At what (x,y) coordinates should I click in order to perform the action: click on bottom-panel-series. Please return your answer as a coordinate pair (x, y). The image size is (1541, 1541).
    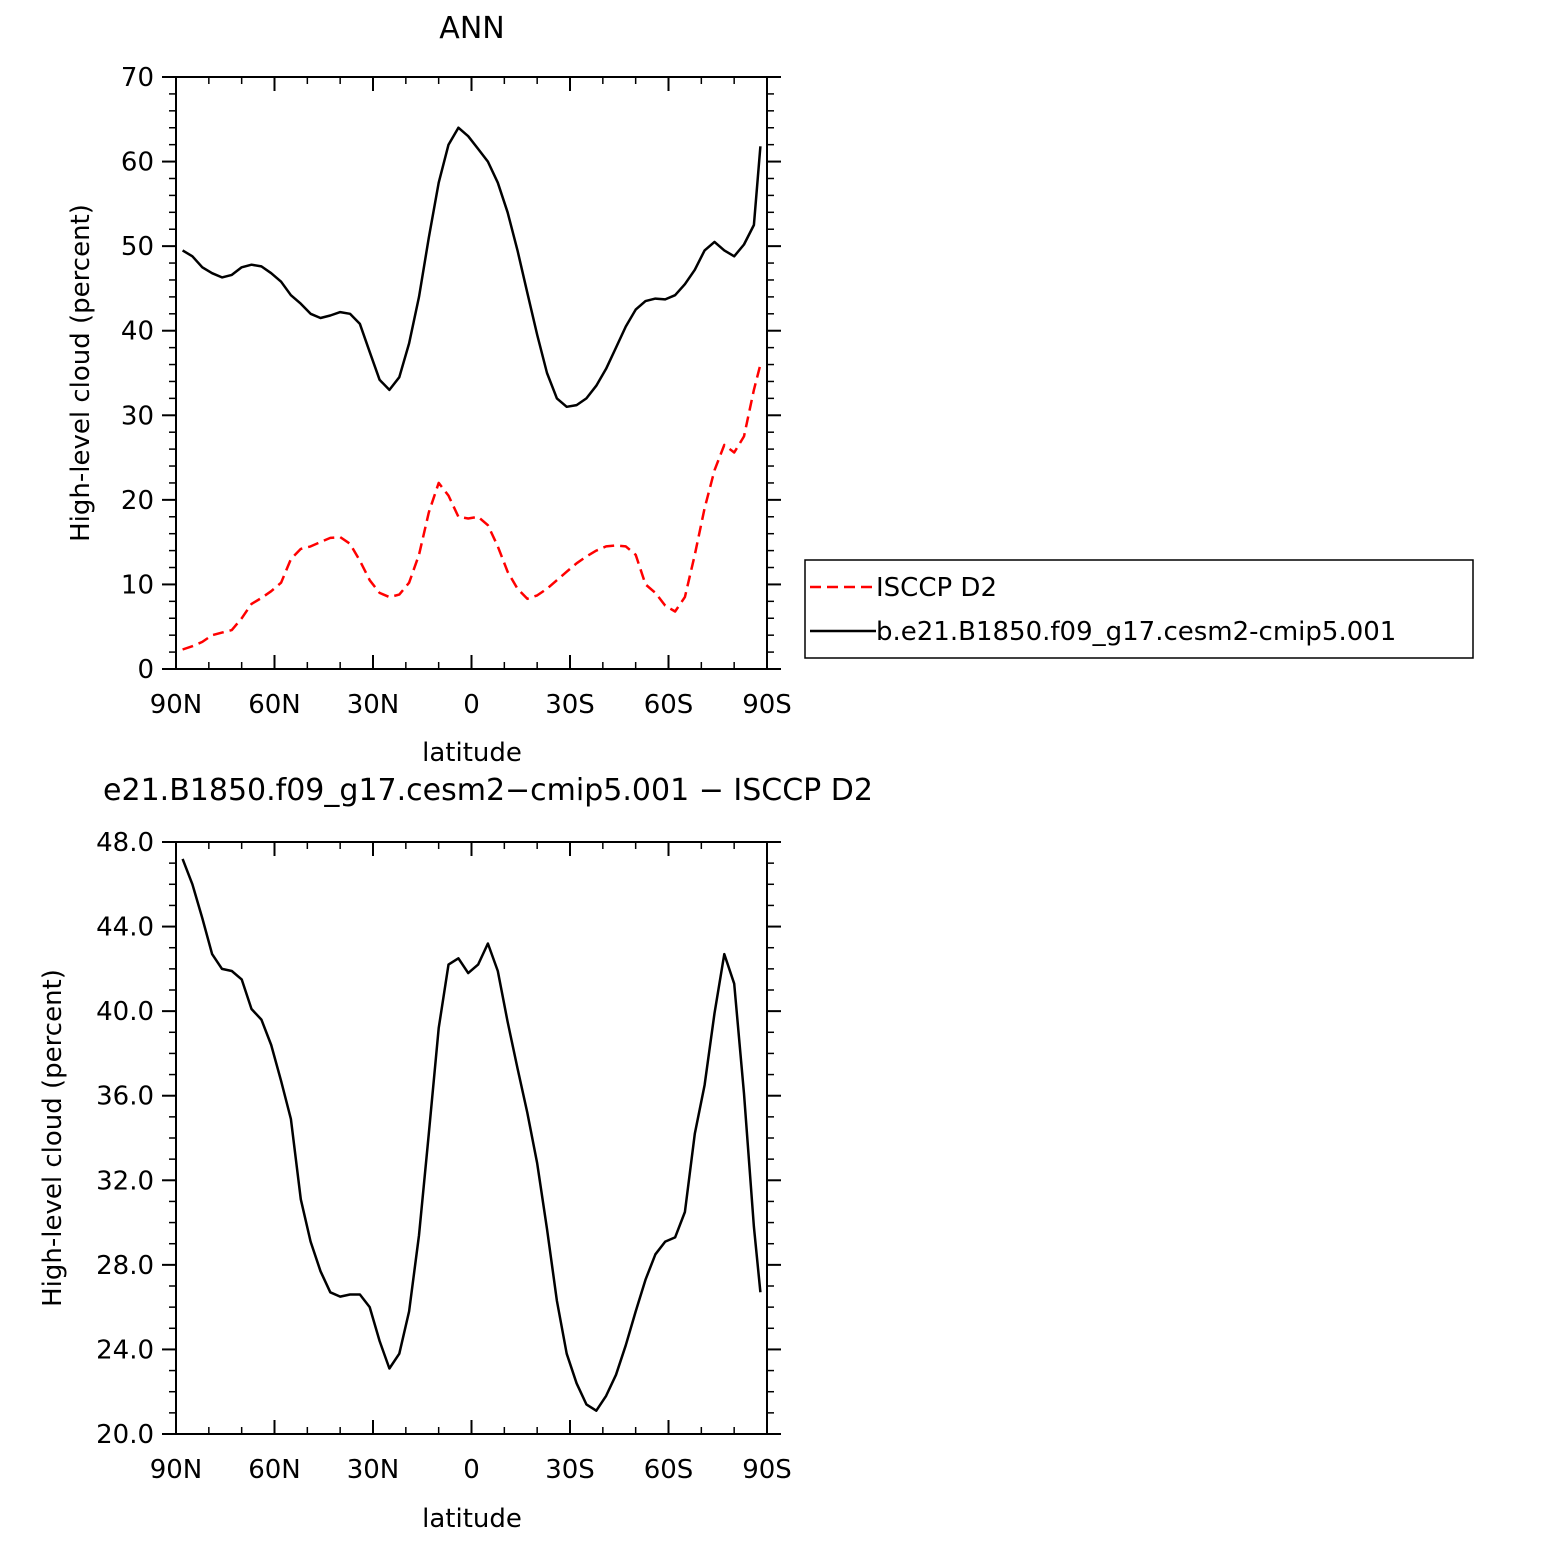
    Looking at the image, I should click on (471, 1135).